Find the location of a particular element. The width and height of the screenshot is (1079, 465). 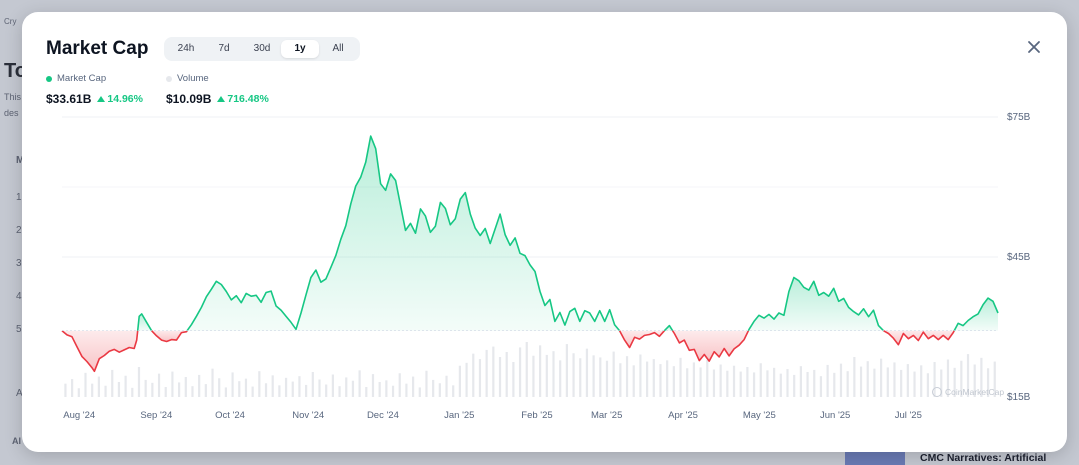

area-below-baseline is located at coordinates (100, 351).